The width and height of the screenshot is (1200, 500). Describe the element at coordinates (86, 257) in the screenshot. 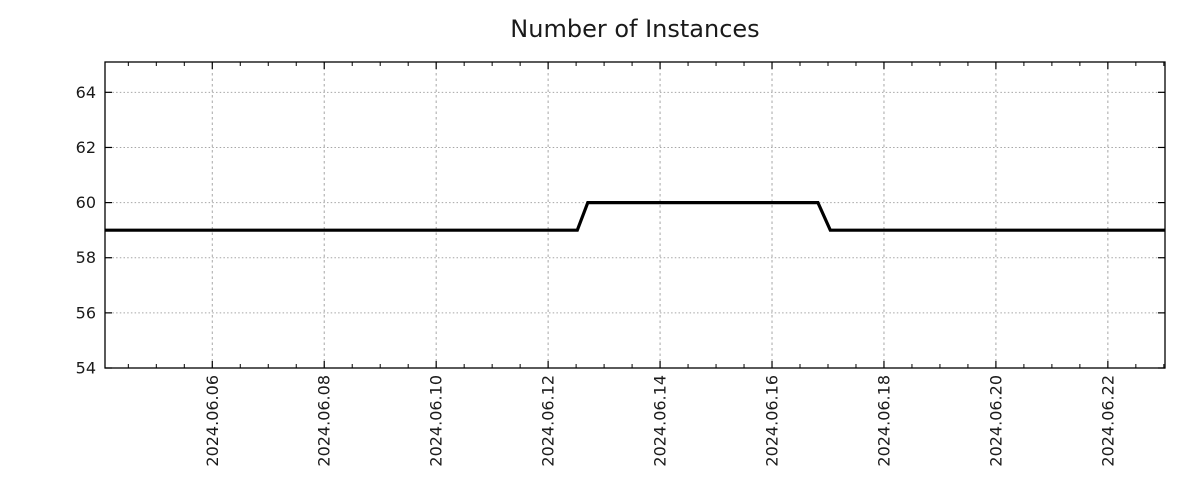

I see `y-tick-label: 58` at that location.